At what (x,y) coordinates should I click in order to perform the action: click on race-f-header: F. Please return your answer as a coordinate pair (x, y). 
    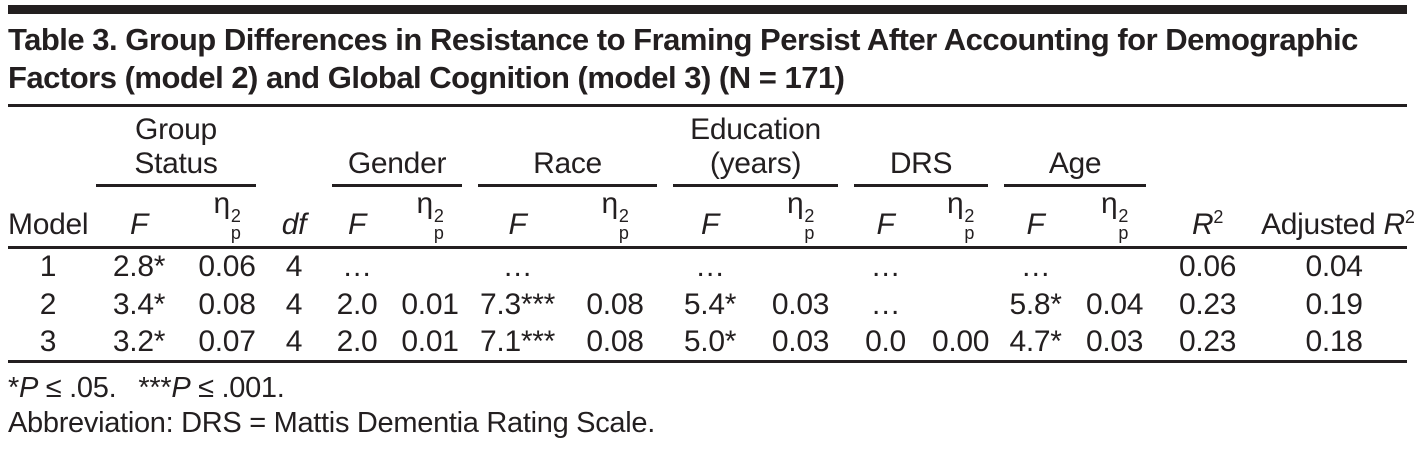
    Looking at the image, I should click on (518, 218).